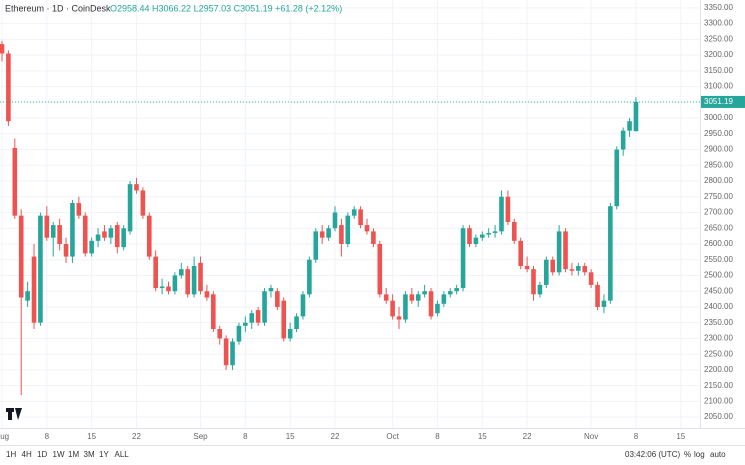 The width and height of the screenshot is (745, 465). Describe the element at coordinates (122, 454) in the screenshot. I see `timeframe-button: ALL` at that location.